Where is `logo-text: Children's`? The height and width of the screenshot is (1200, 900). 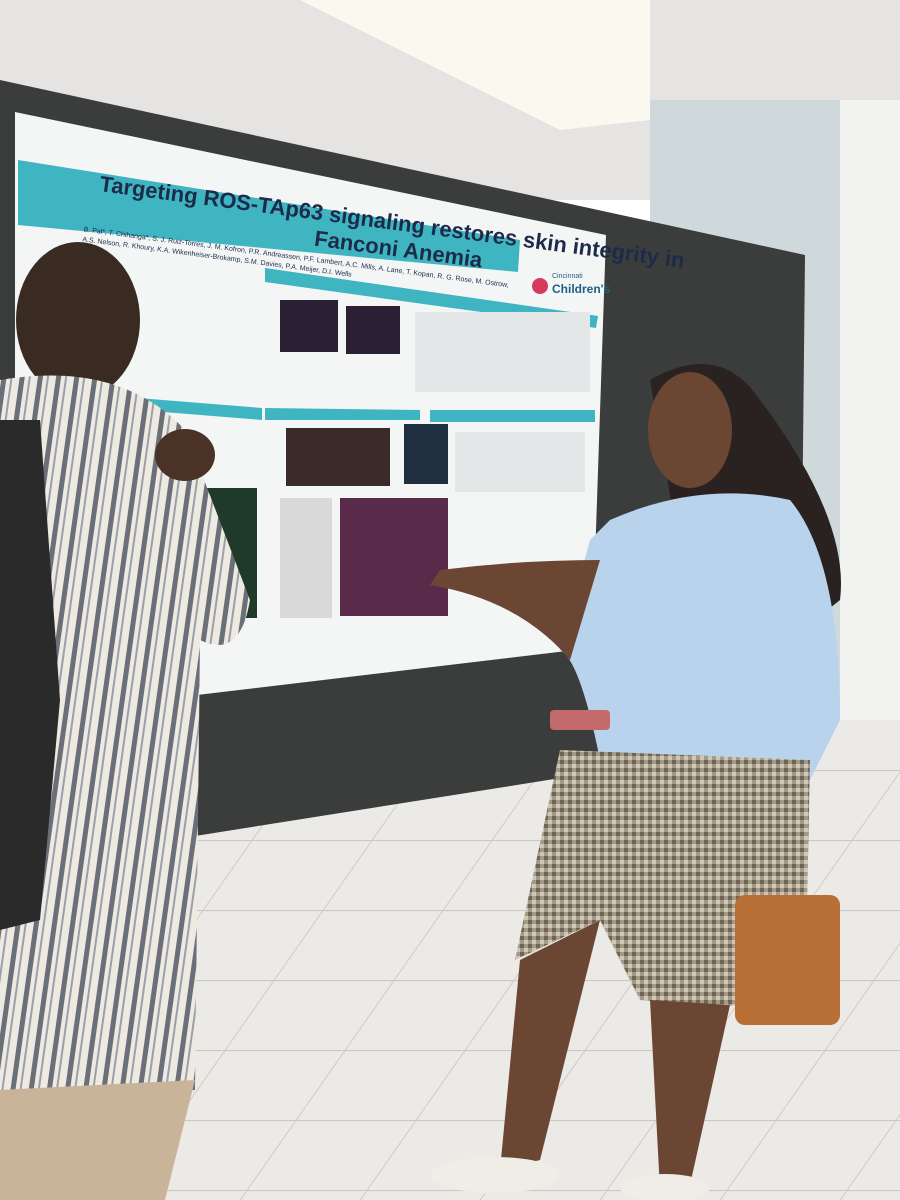 logo-text: Children's is located at coordinates (581, 289).